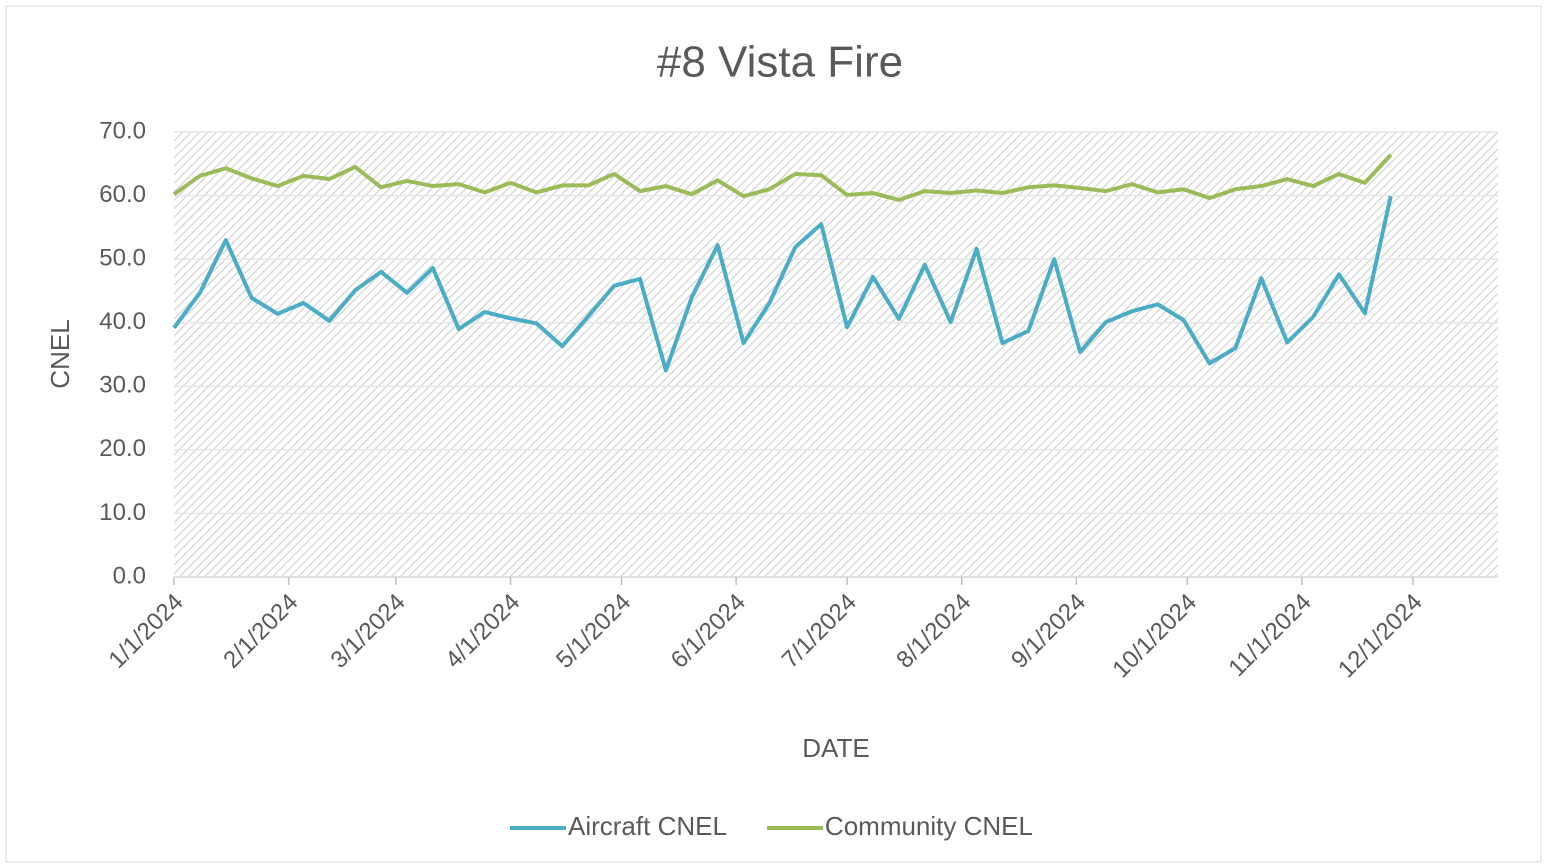 This screenshot has width=1547, height=868. What do you see at coordinates (122, 321) in the screenshot?
I see `y-tick-label: 40.0` at bounding box center [122, 321].